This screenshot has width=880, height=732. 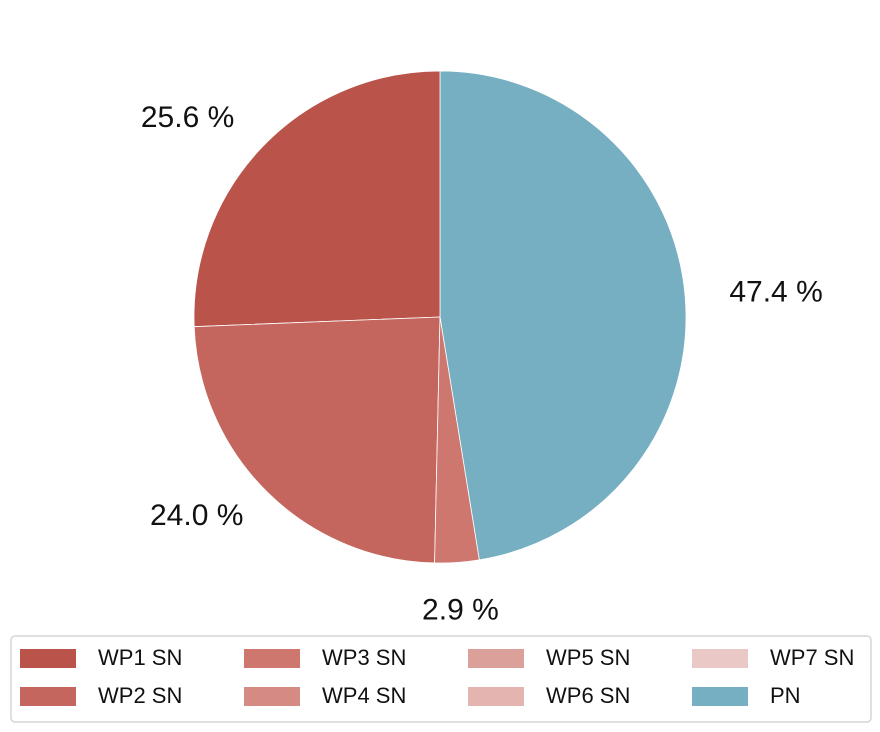 What do you see at coordinates (196, 515) in the screenshot?
I see `pie-label-wp2-sn: 24.0 %` at bounding box center [196, 515].